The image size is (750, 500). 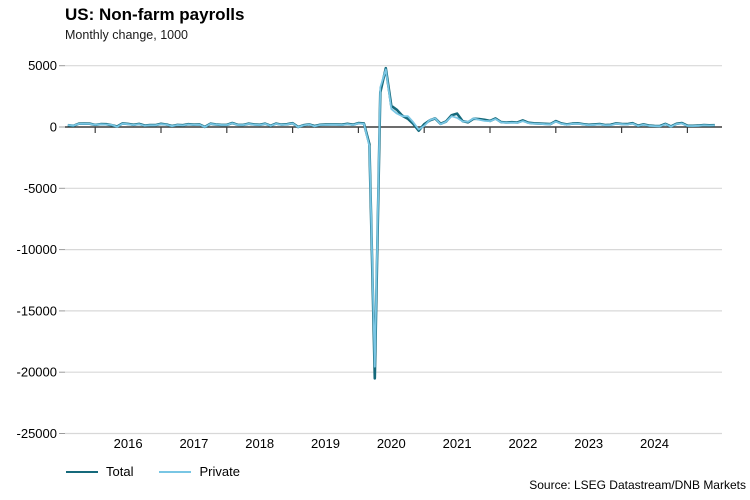 I want to click on y-axis-label: 5000, so click(x=42, y=65).